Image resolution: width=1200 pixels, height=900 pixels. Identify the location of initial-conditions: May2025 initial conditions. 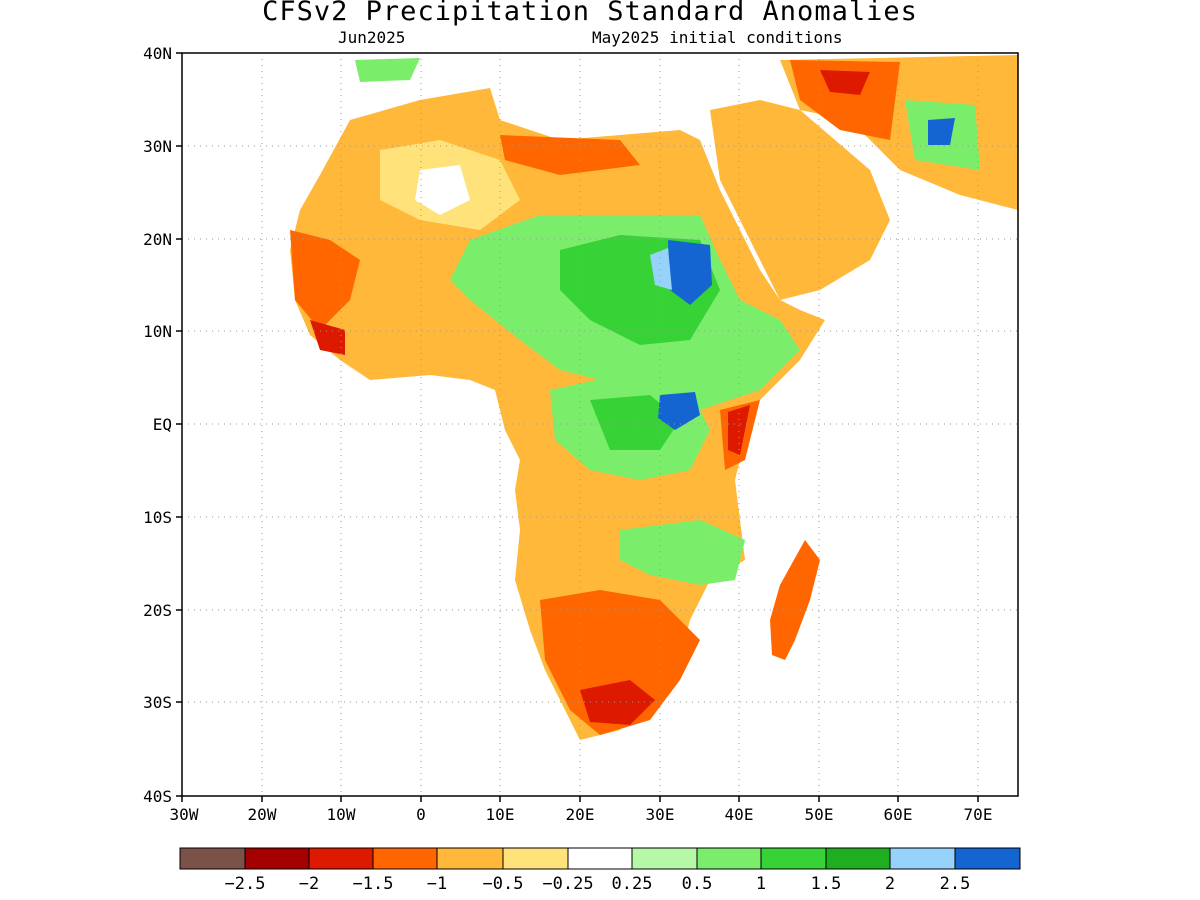
(717, 37).